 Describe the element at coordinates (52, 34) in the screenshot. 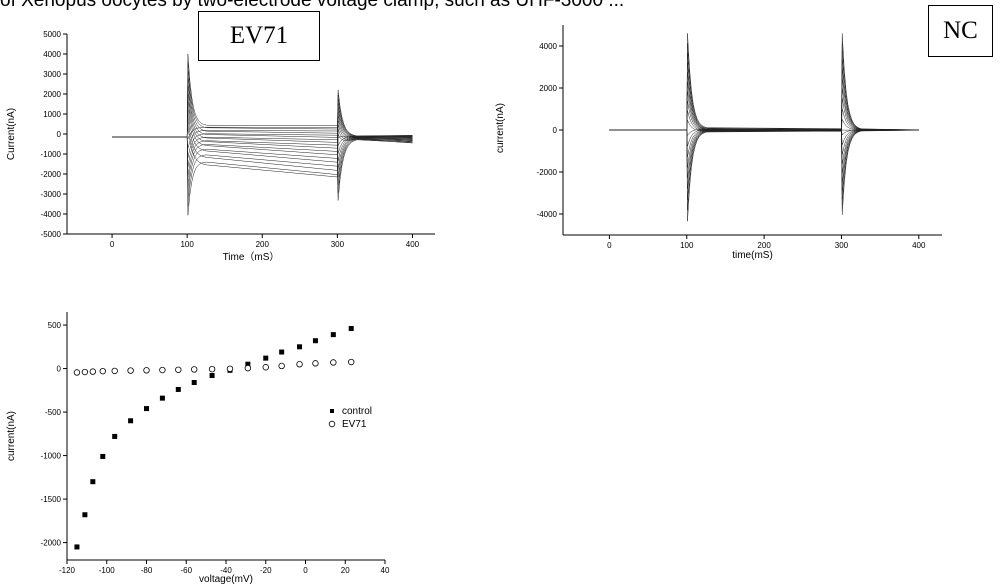

I see `y-tick-label: 5000` at that location.